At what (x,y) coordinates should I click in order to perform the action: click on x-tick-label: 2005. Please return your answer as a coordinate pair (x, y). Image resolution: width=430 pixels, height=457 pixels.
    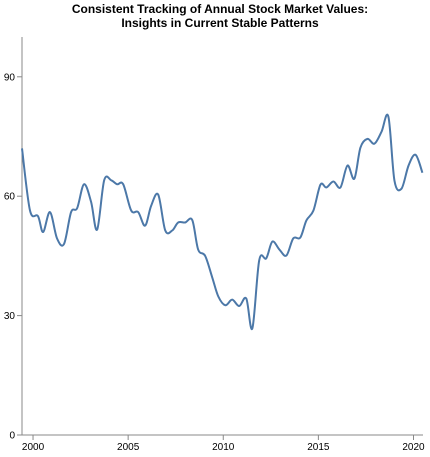
    Looking at the image, I should click on (128, 447).